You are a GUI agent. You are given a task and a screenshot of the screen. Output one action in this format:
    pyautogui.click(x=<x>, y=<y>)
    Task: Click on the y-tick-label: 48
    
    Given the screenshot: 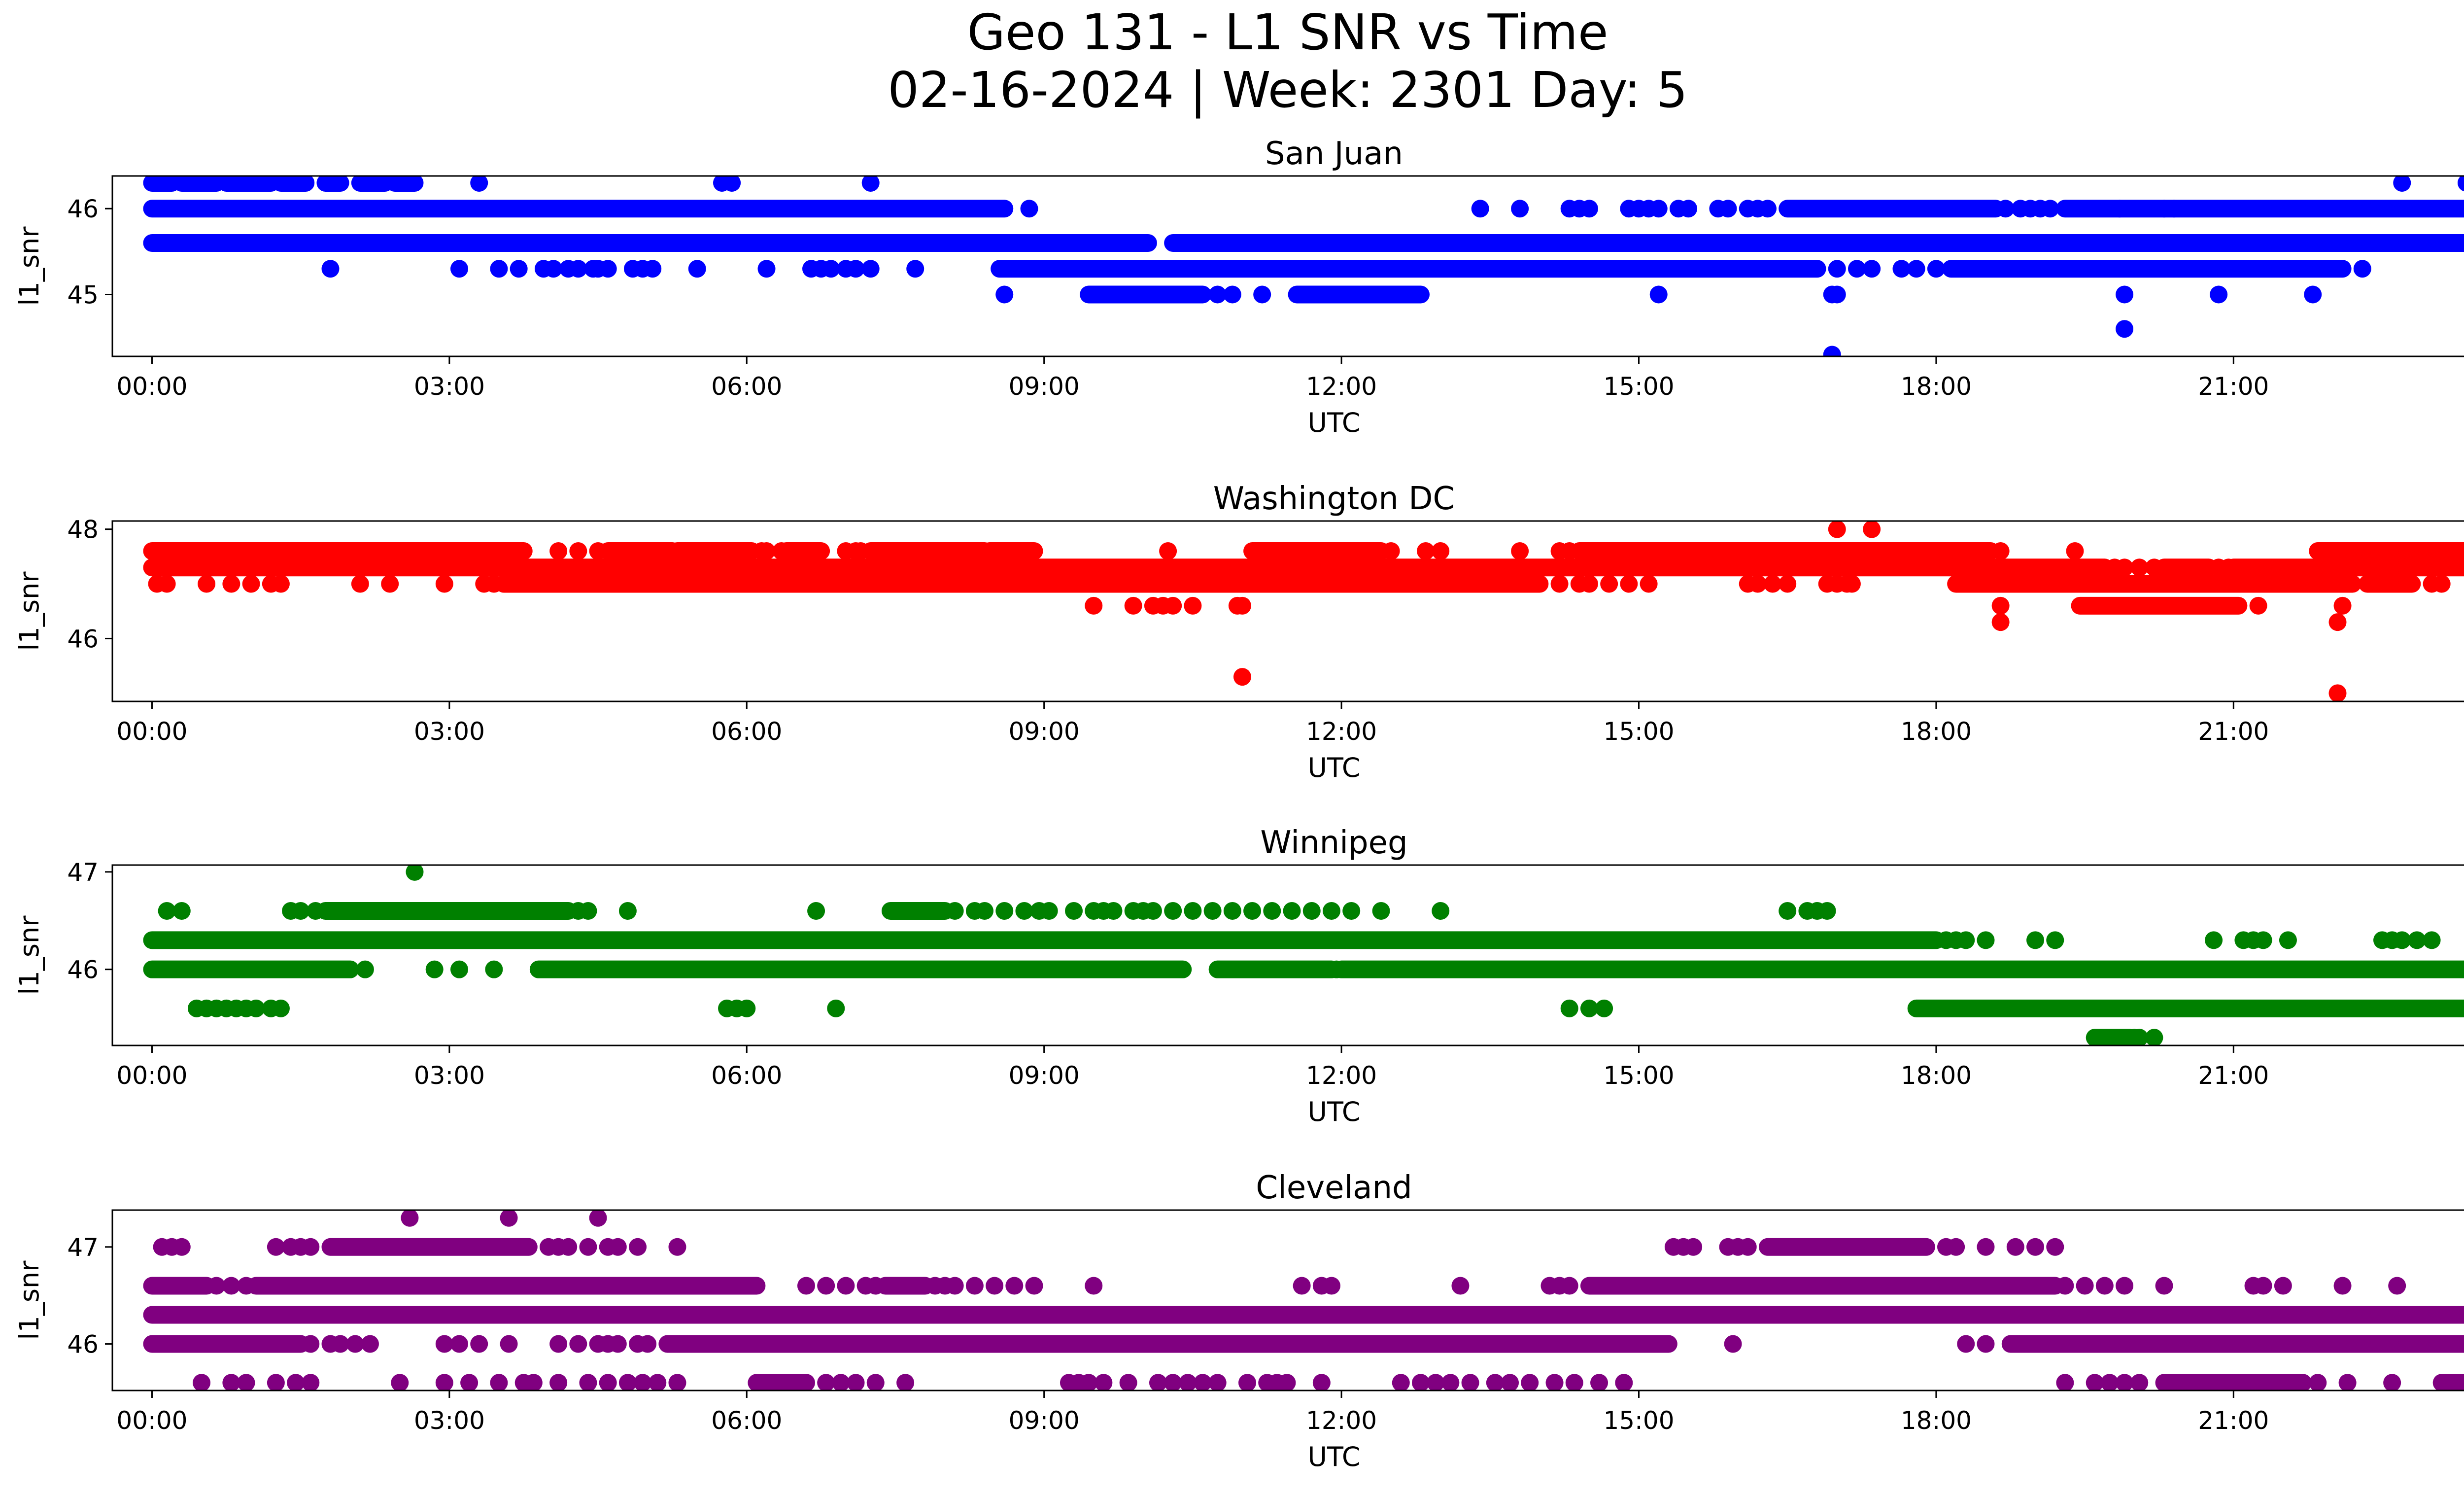 What is the action you would take?
    pyautogui.click(x=83, y=530)
    